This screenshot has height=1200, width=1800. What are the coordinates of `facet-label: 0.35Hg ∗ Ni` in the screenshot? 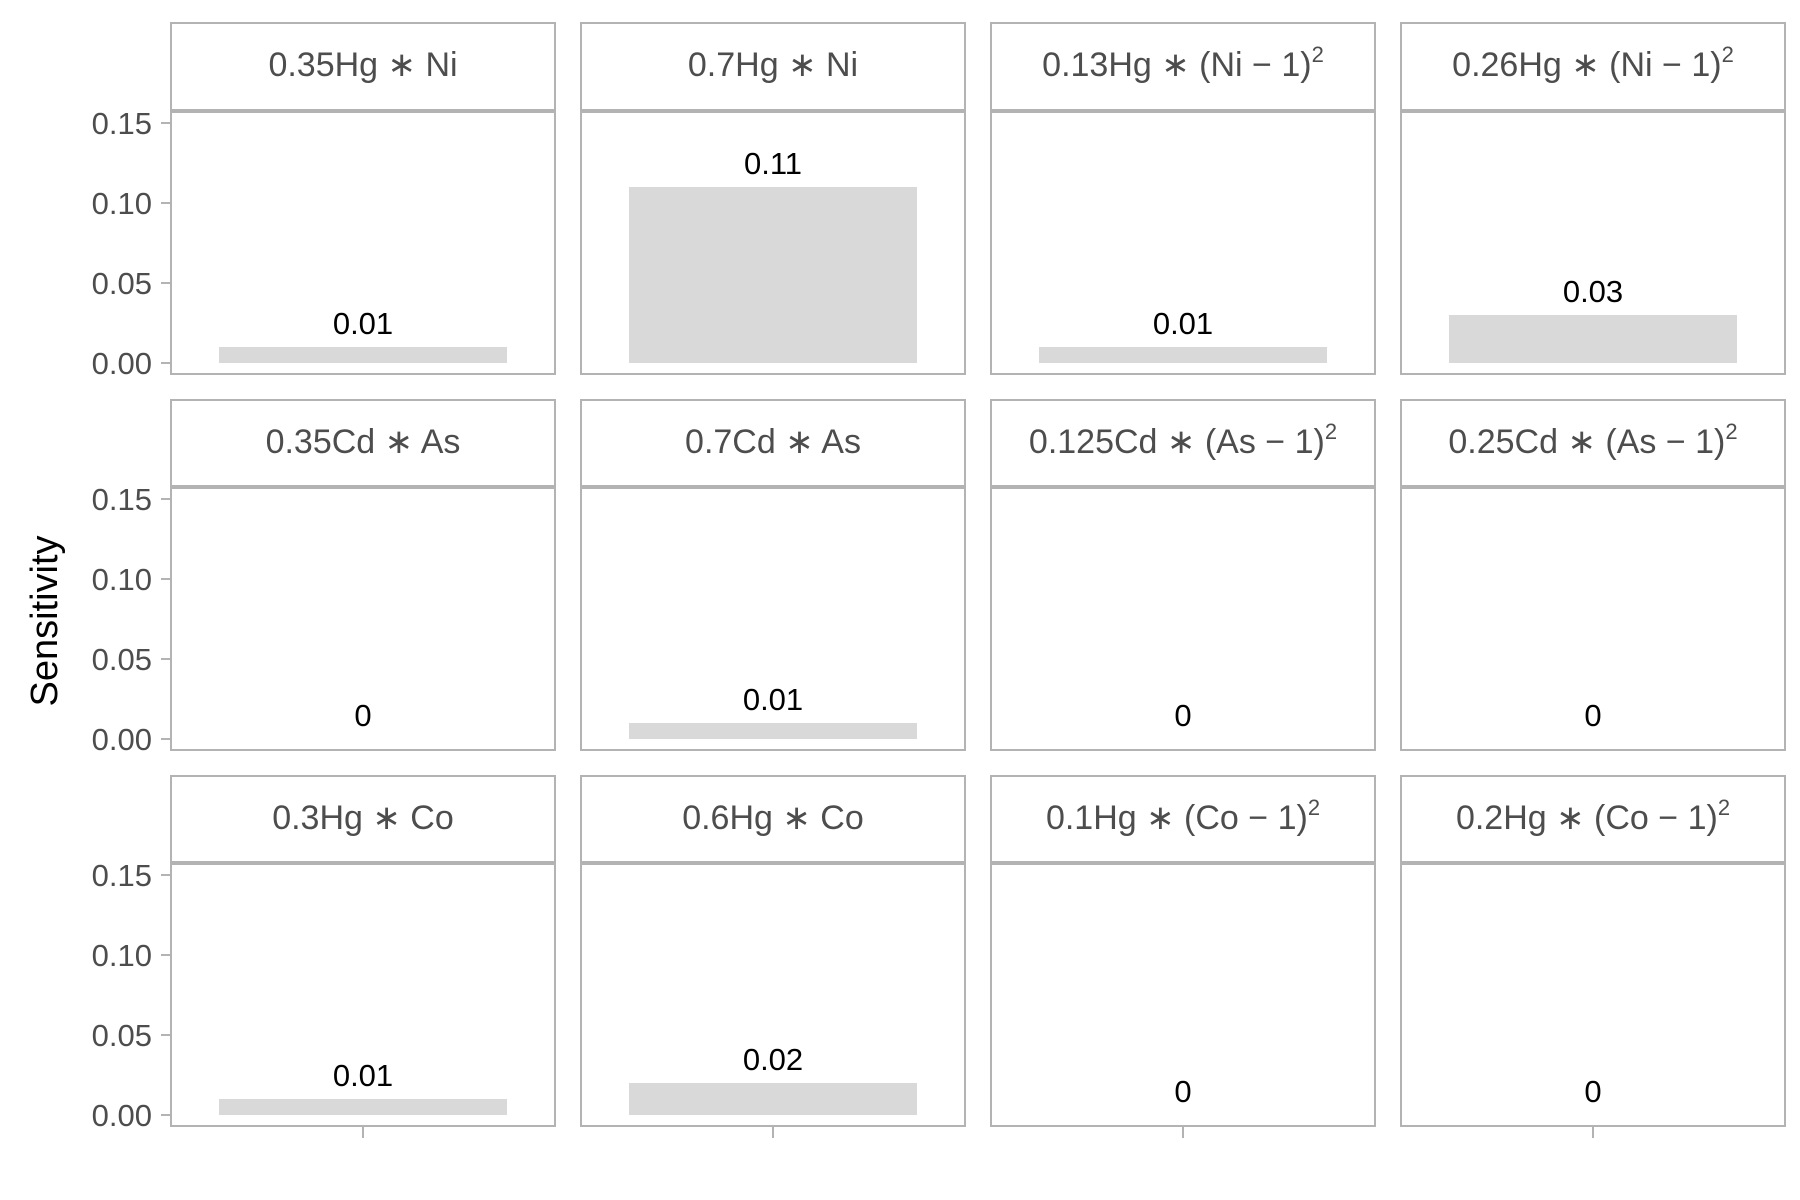 It's located at (362, 65).